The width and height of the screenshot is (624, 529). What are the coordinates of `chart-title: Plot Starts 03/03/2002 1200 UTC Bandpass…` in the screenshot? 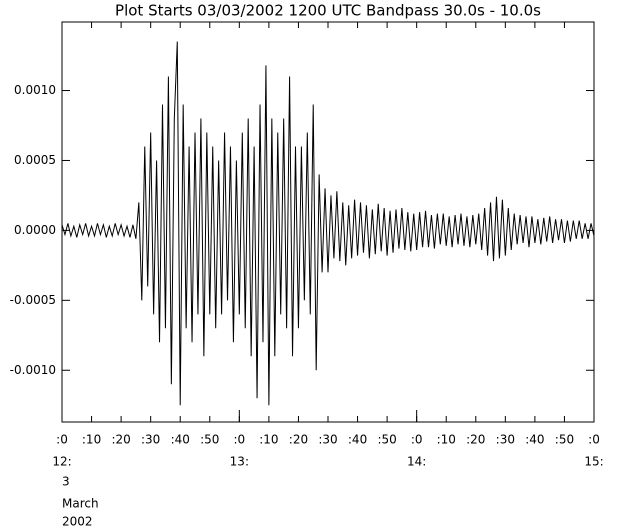 It's located at (328, 11).